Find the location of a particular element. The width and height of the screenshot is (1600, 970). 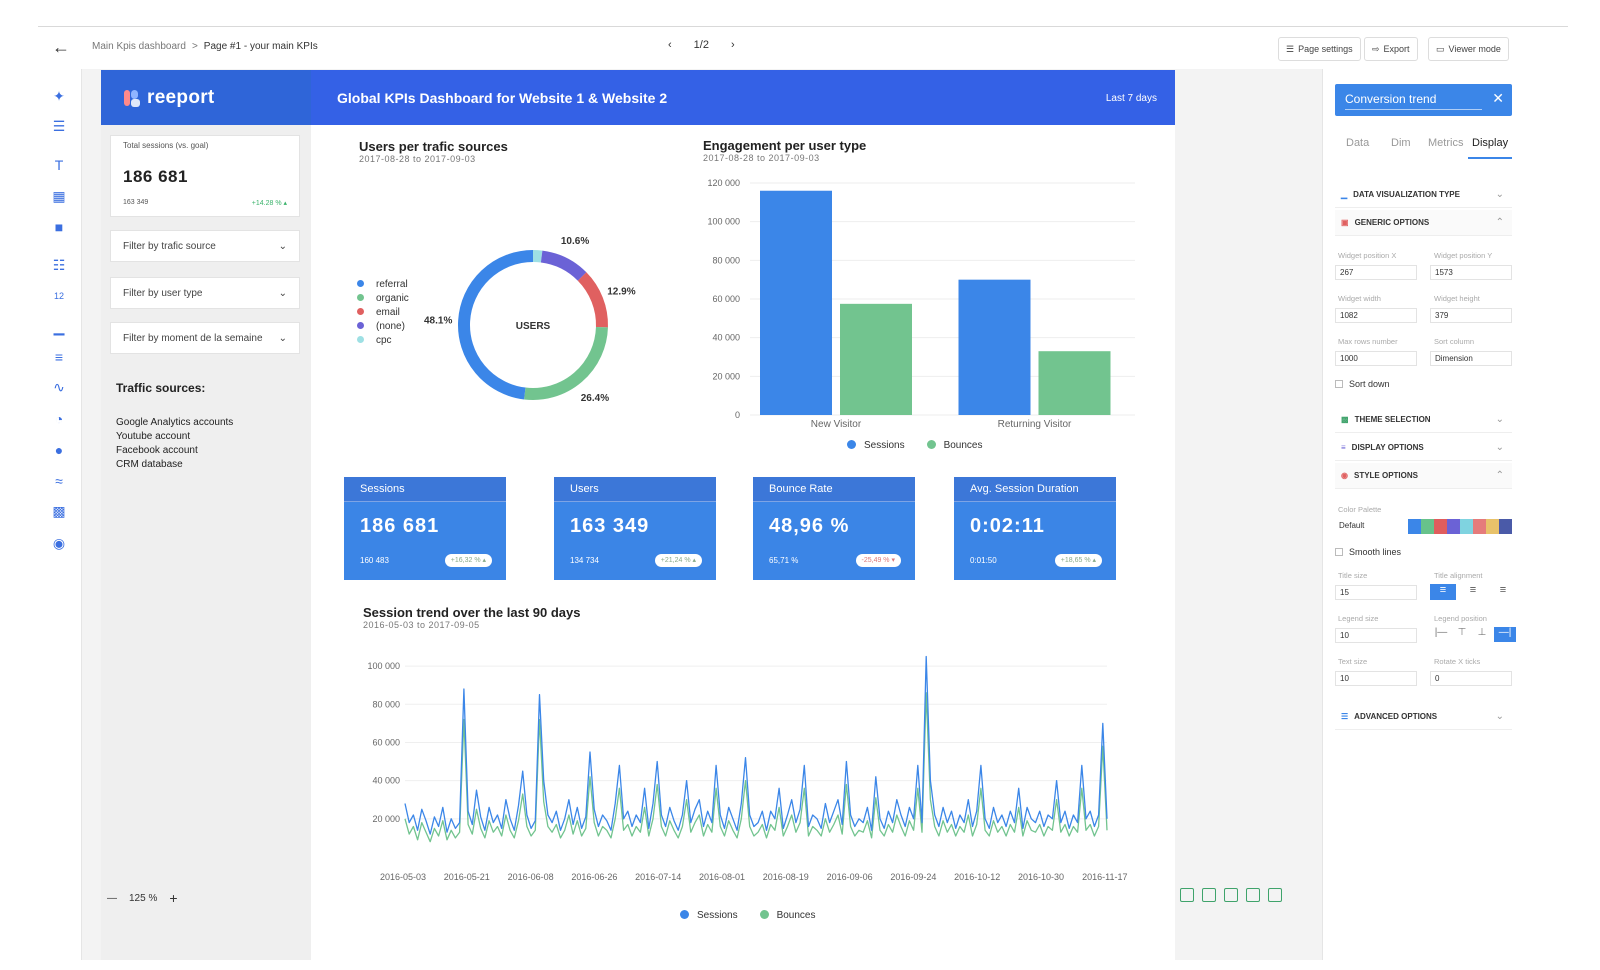

prev-page-icon: ‹ is located at coordinates (670, 45).